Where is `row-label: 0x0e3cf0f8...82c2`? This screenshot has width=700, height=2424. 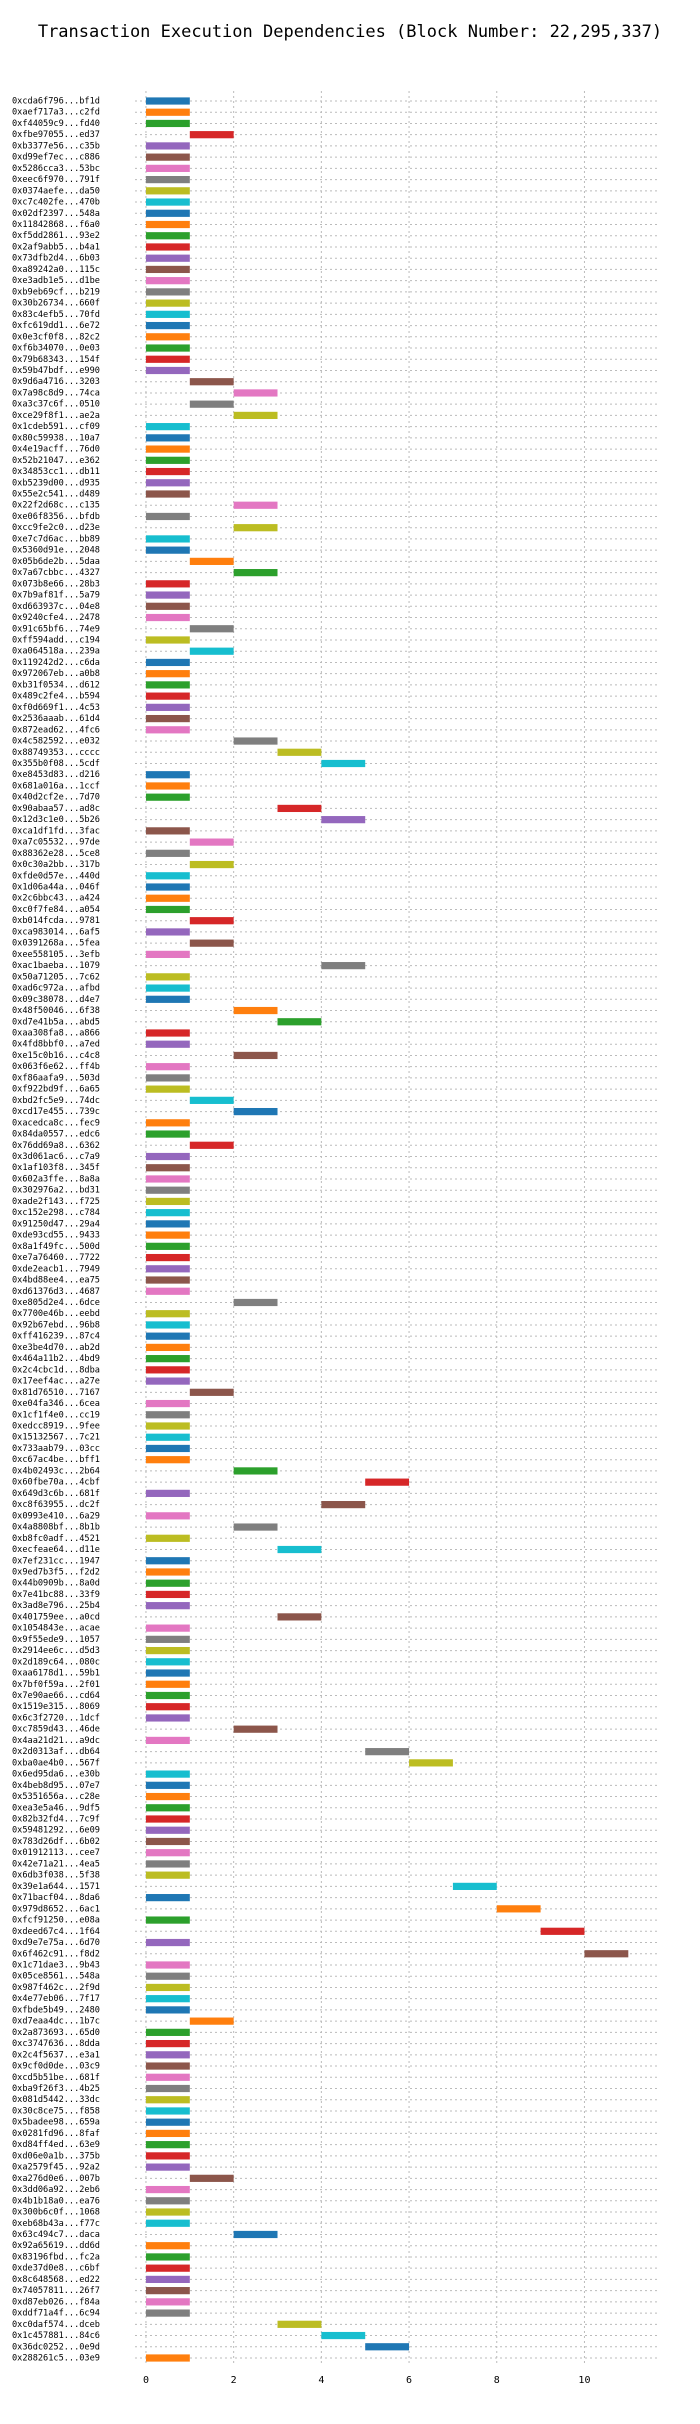 row-label: 0x0e3cf0f8...82c2 is located at coordinates (56, 337).